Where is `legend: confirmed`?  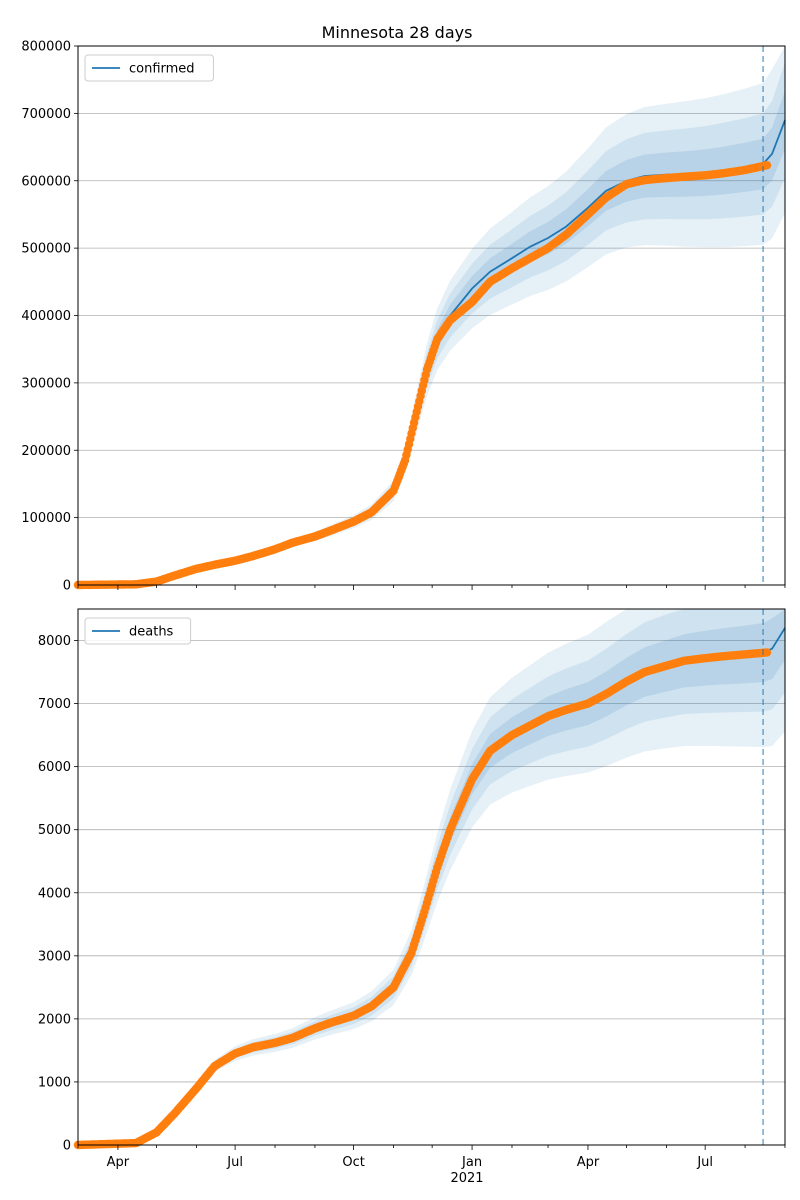 legend: confirmed is located at coordinates (149, 68).